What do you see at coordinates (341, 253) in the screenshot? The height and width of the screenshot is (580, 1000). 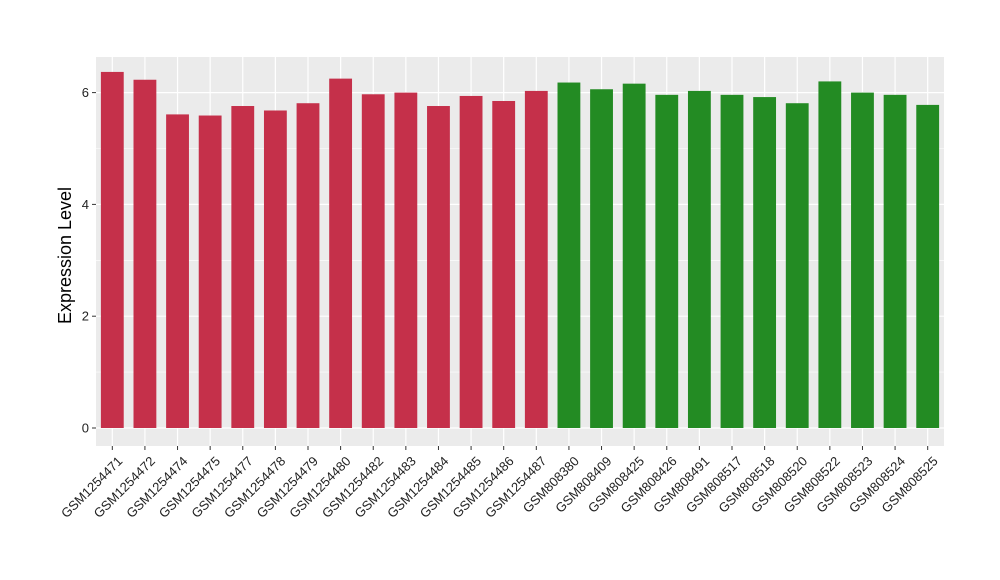 I see `bar-GSM1254480` at bounding box center [341, 253].